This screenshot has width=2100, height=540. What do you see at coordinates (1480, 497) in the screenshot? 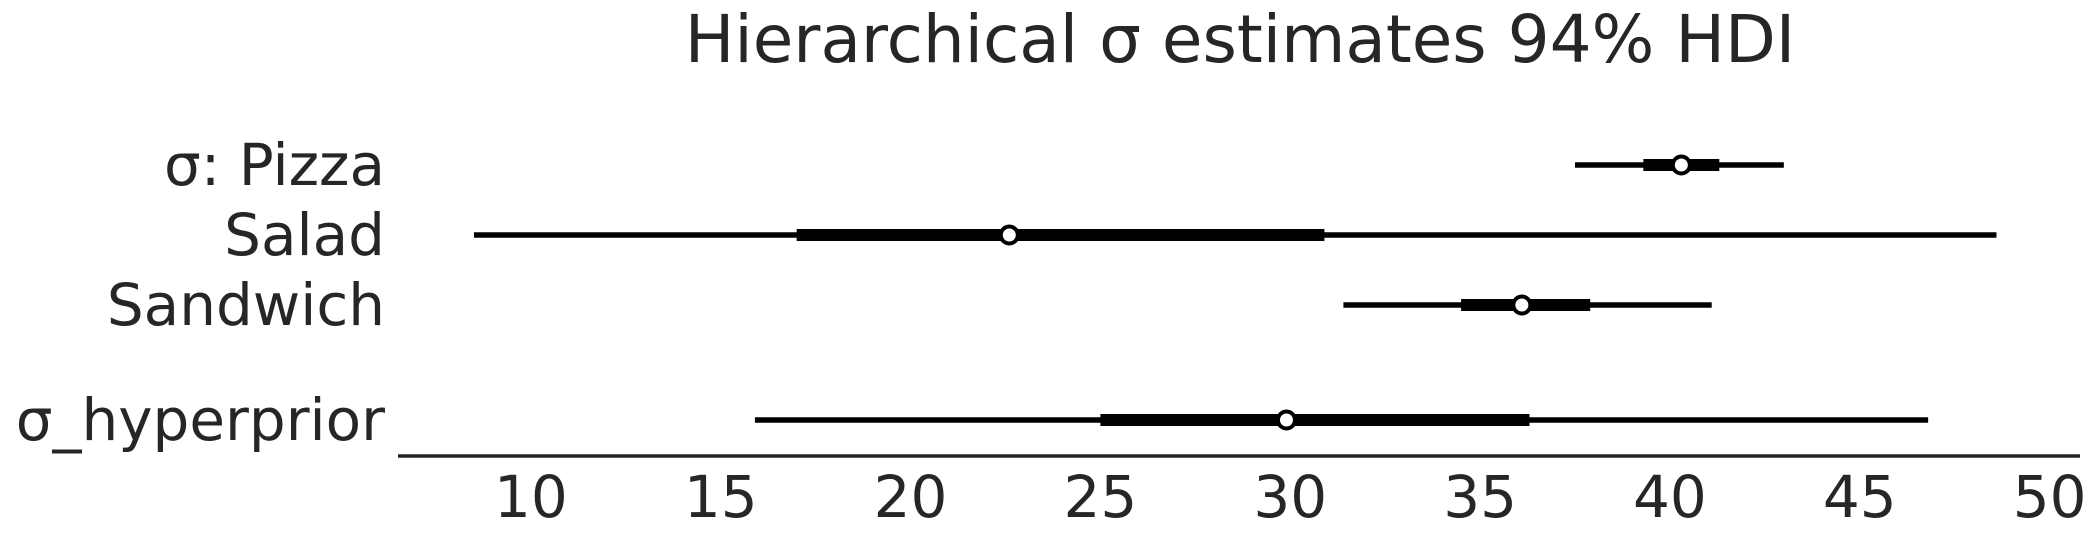
I see `x-tick-label: 35` at bounding box center [1480, 497].